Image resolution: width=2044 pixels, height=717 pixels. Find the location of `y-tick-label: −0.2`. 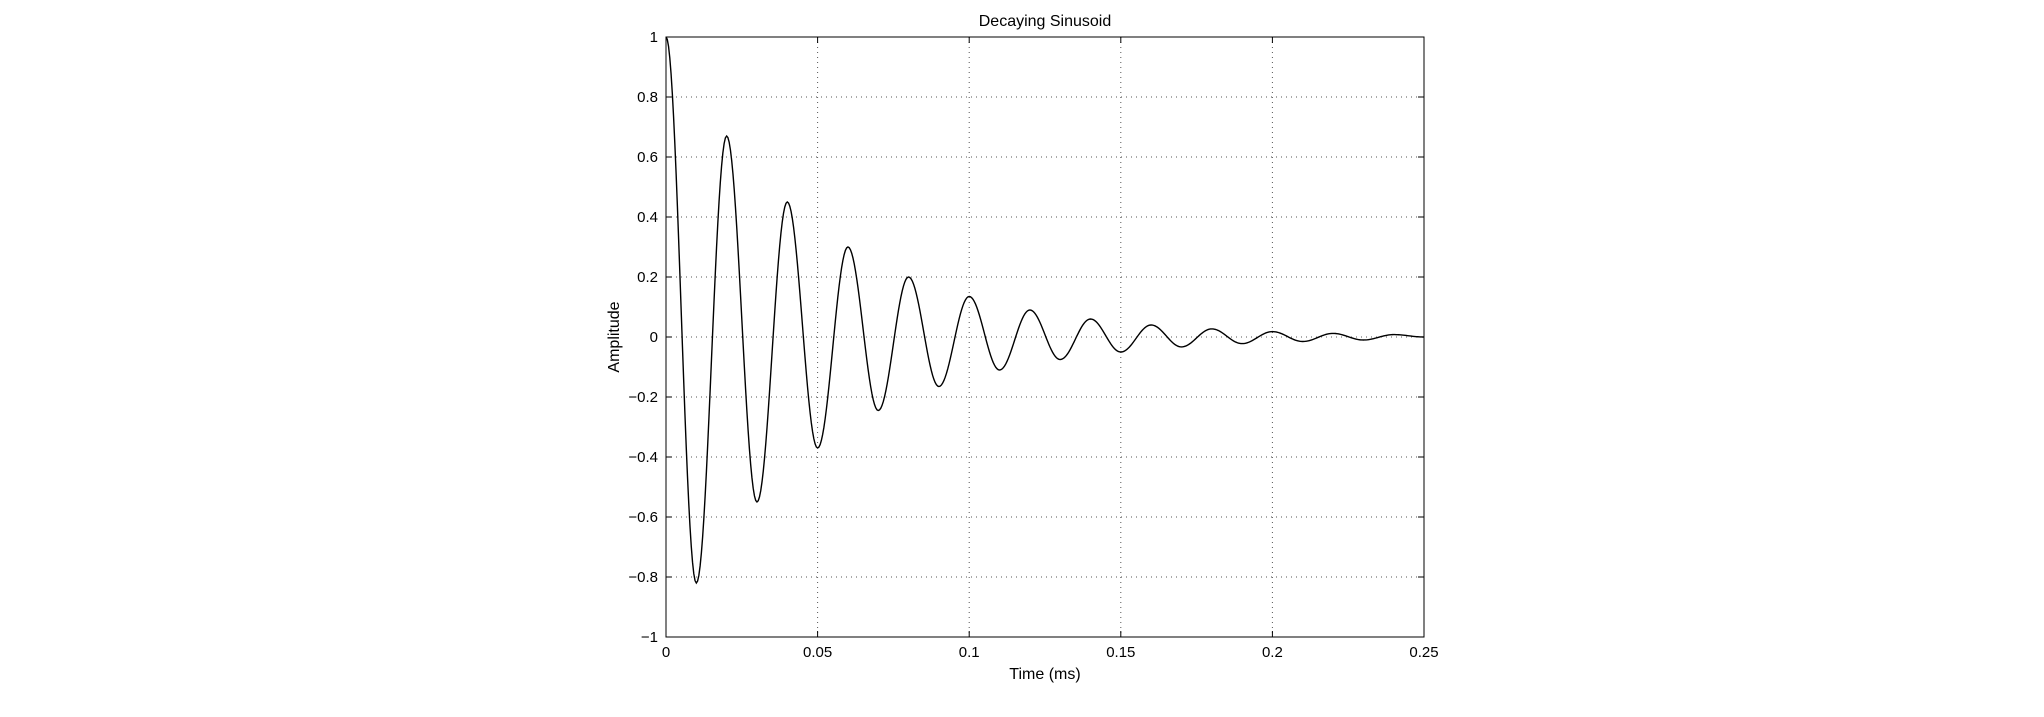

y-tick-label: −0.2 is located at coordinates (643, 397).